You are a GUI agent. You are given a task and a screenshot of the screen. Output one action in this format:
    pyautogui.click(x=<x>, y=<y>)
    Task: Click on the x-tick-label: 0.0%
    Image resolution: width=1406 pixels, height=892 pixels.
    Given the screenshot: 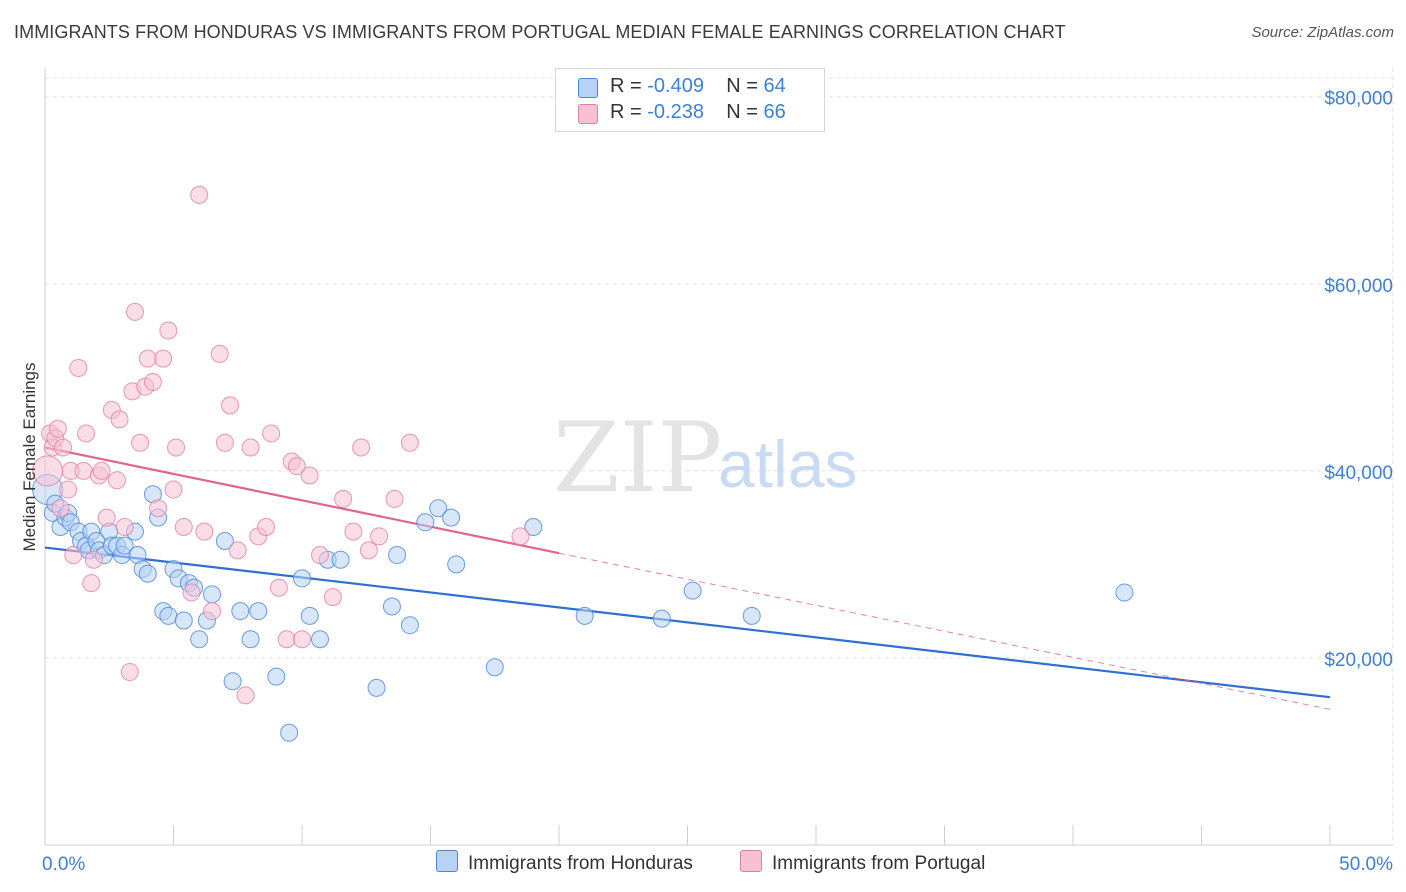 What is the action you would take?
    pyautogui.click(x=63, y=864)
    